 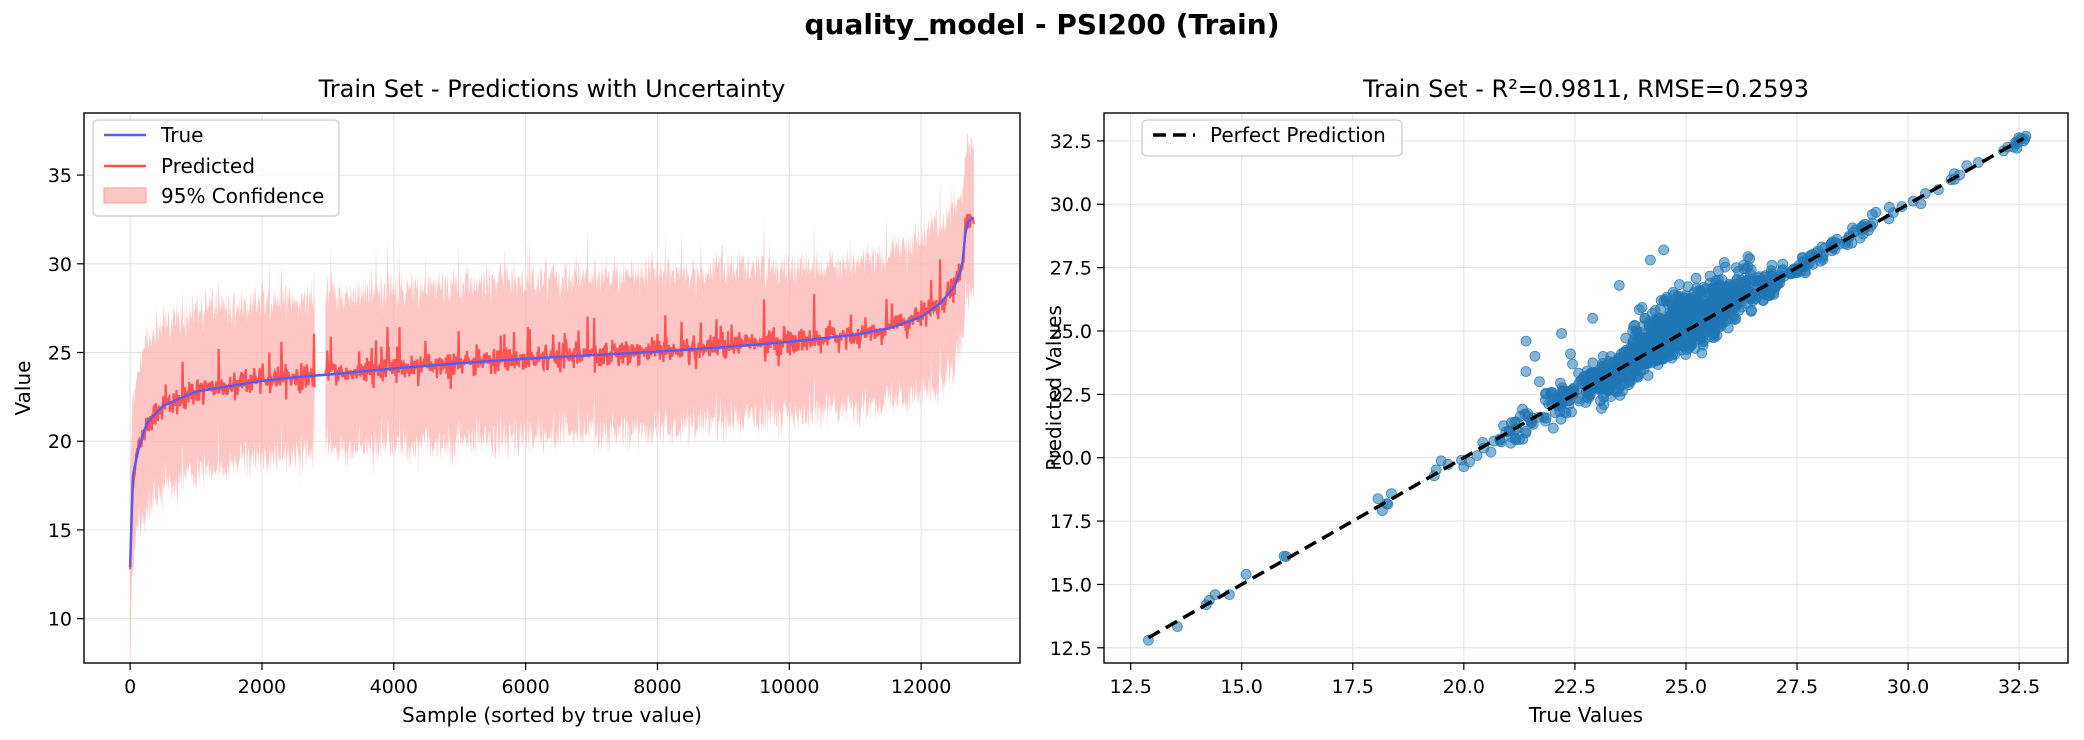 What do you see at coordinates (262, 687) in the screenshot?
I see `plot1-xtick-label: 2000` at bounding box center [262, 687].